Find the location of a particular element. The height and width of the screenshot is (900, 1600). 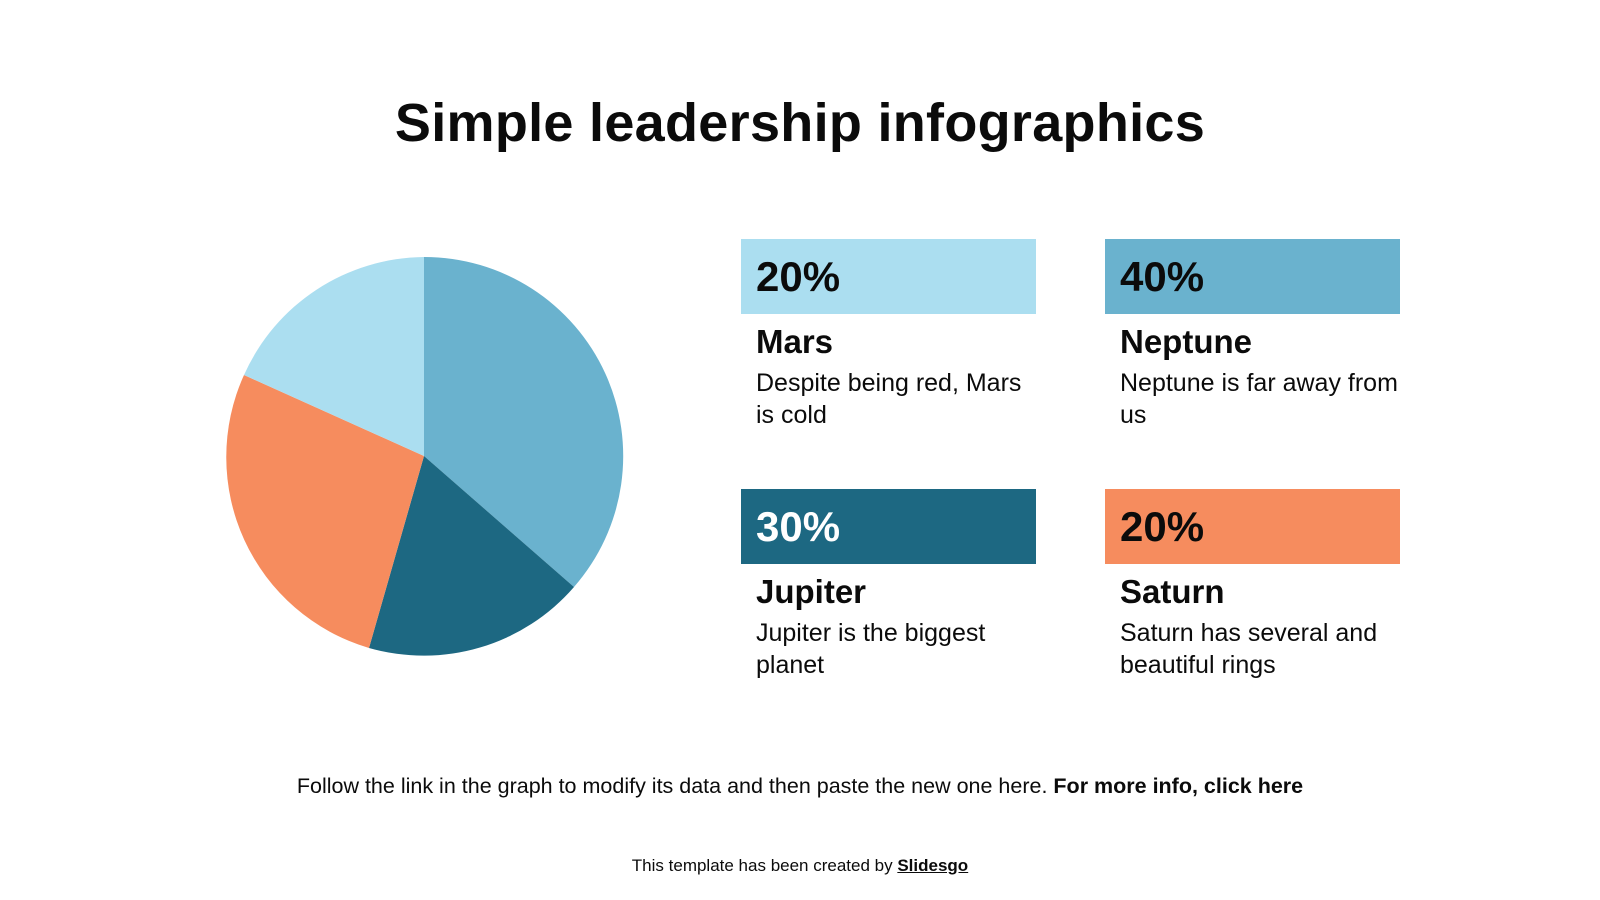

pie-slice-mars is located at coordinates (334, 356).